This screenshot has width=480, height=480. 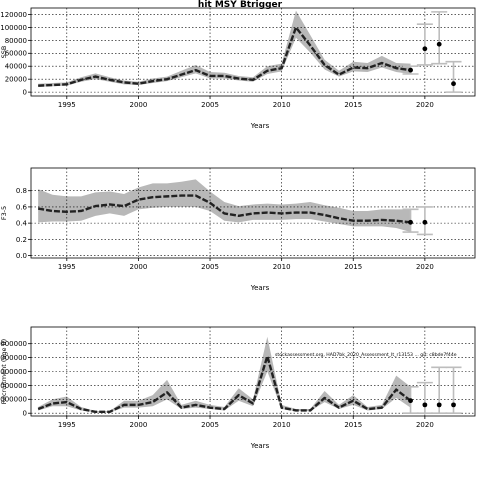 What do you see at coordinates (13, 358) in the screenshot?
I see `y-tick-label: 4000000` at bounding box center [13, 358].